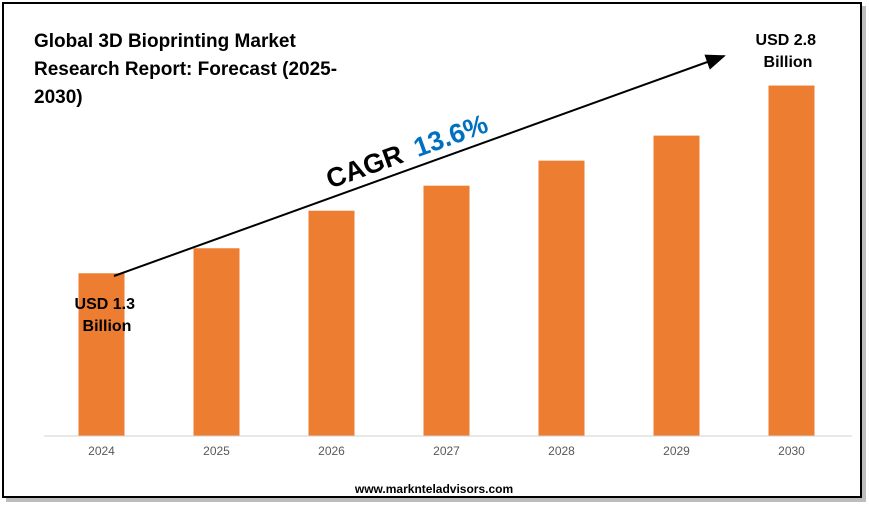 This screenshot has width=870, height=506. What do you see at coordinates (786, 40) in the screenshot?
I see `end-value-line1: USD 2.8` at bounding box center [786, 40].